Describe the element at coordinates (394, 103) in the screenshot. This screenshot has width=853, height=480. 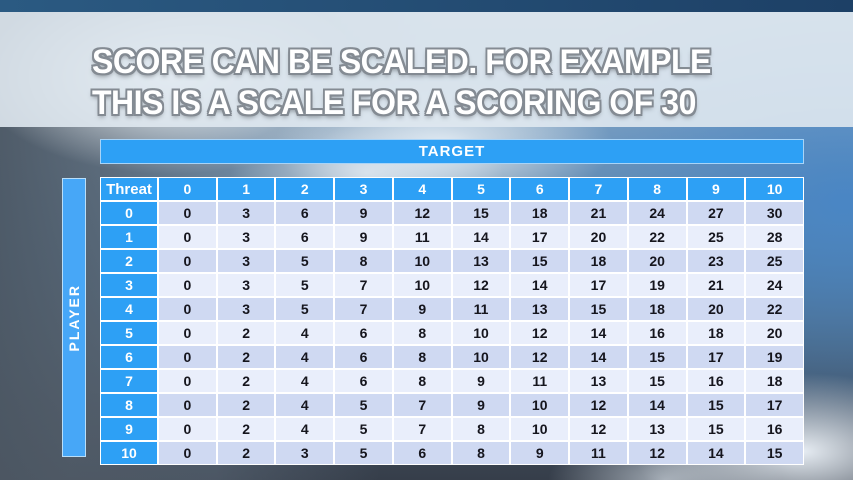
I see `slide-title-line2: THIS IS A SCALE FOR A SCORING OF 30` at that location.